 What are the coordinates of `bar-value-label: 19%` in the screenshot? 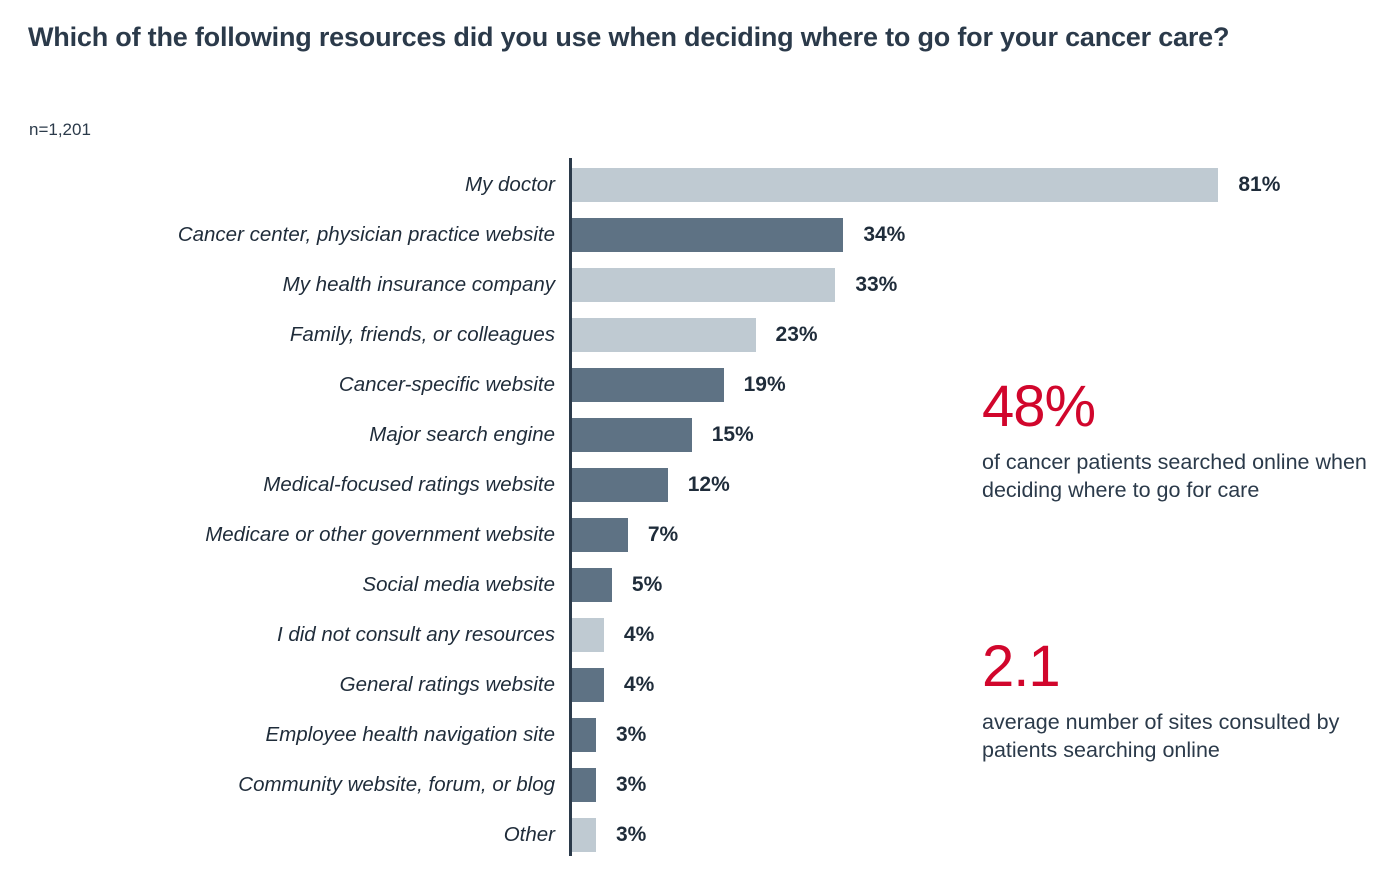 It's located at (764, 384).